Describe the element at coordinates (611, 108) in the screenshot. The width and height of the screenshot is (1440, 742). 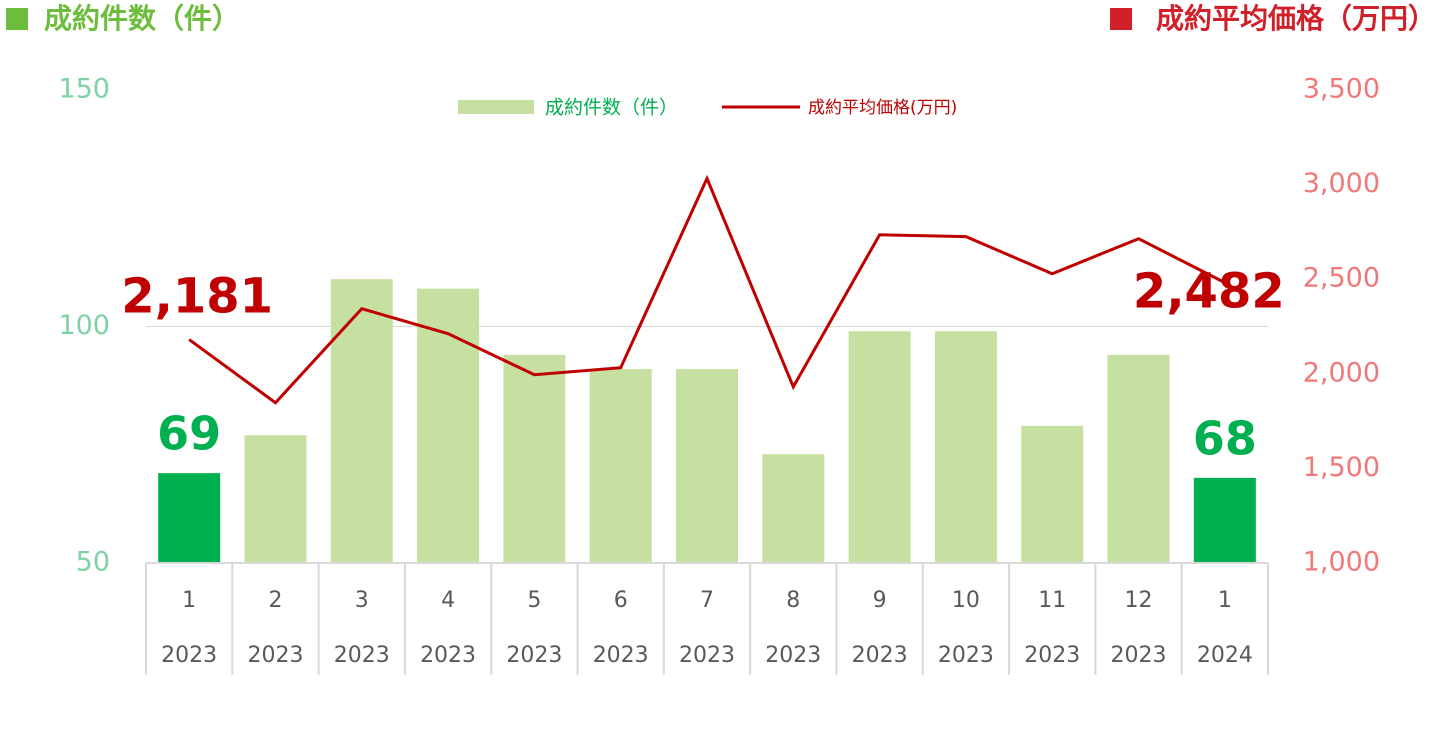
I see `legend-label: 成約件数（件）` at that location.